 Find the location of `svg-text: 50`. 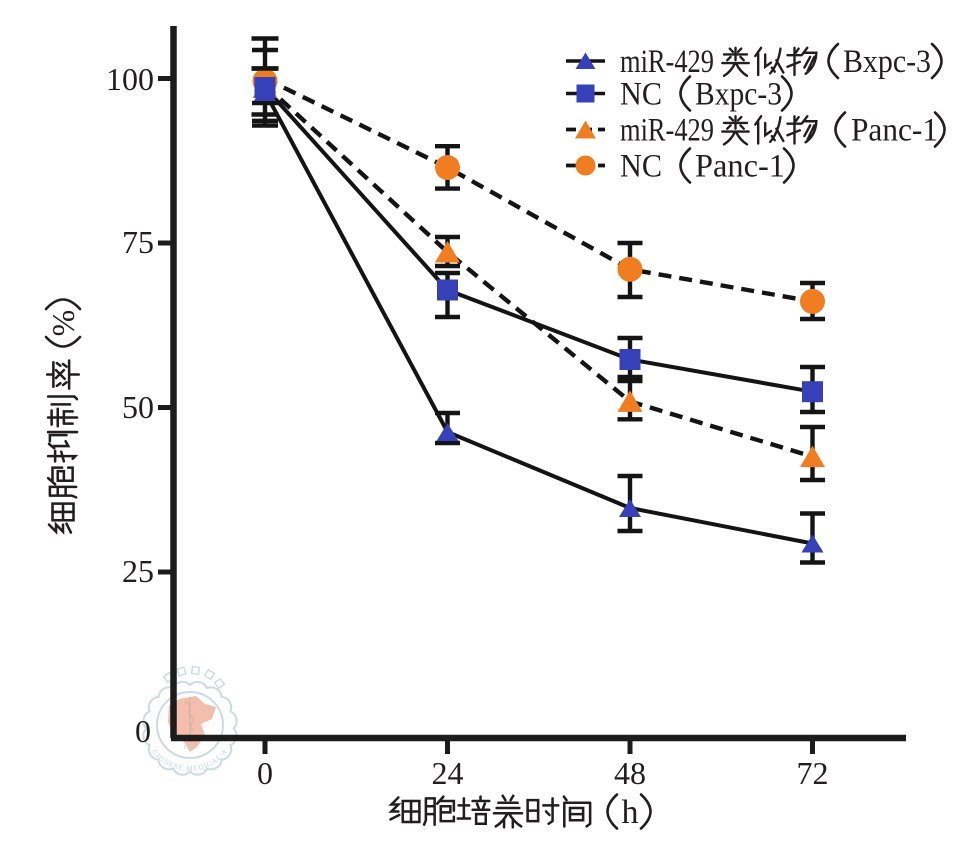

svg-text: 50 is located at coordinates (138, 407).